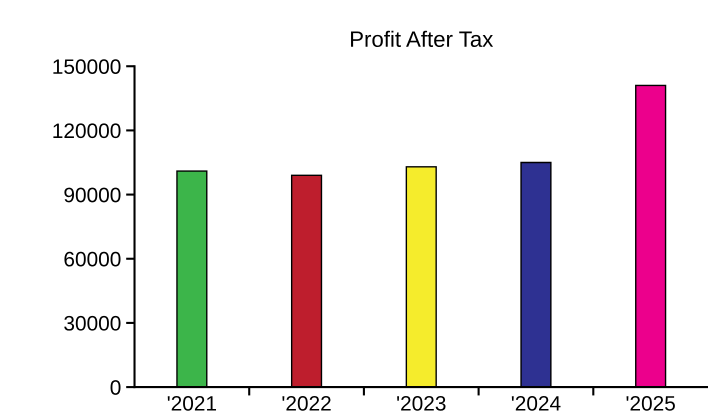  I want to click on x-tick-label: '2023, so click(421, 403).